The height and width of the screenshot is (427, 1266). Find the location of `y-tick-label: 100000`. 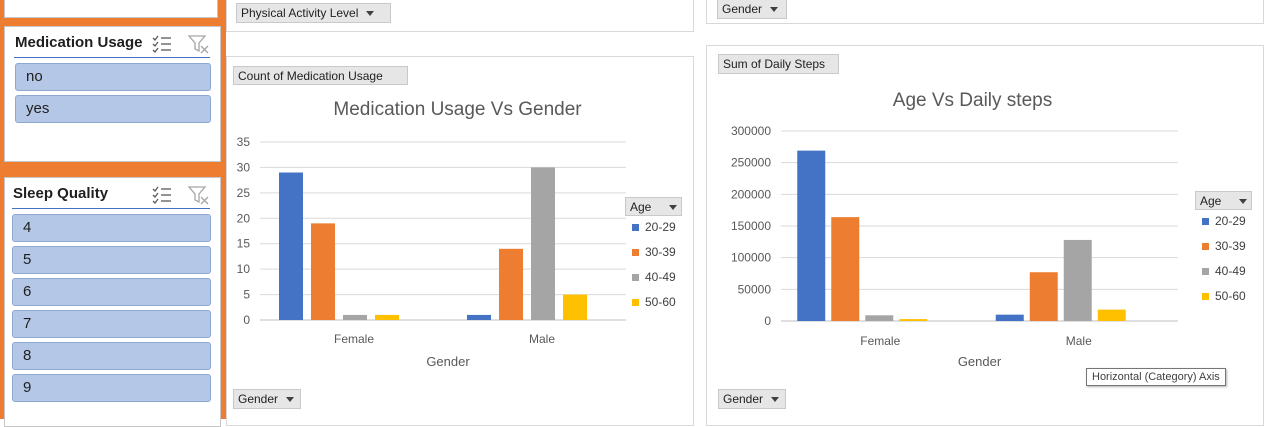

y-tick-label: 100000 is located at coordinates (751, 258).